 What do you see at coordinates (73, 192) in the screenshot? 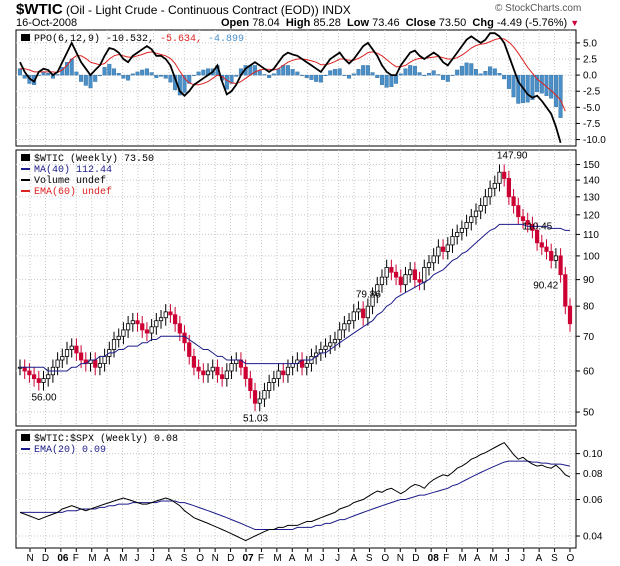
I see `legend-entry: EMA(60) undef` at bounding box center [73, 192].